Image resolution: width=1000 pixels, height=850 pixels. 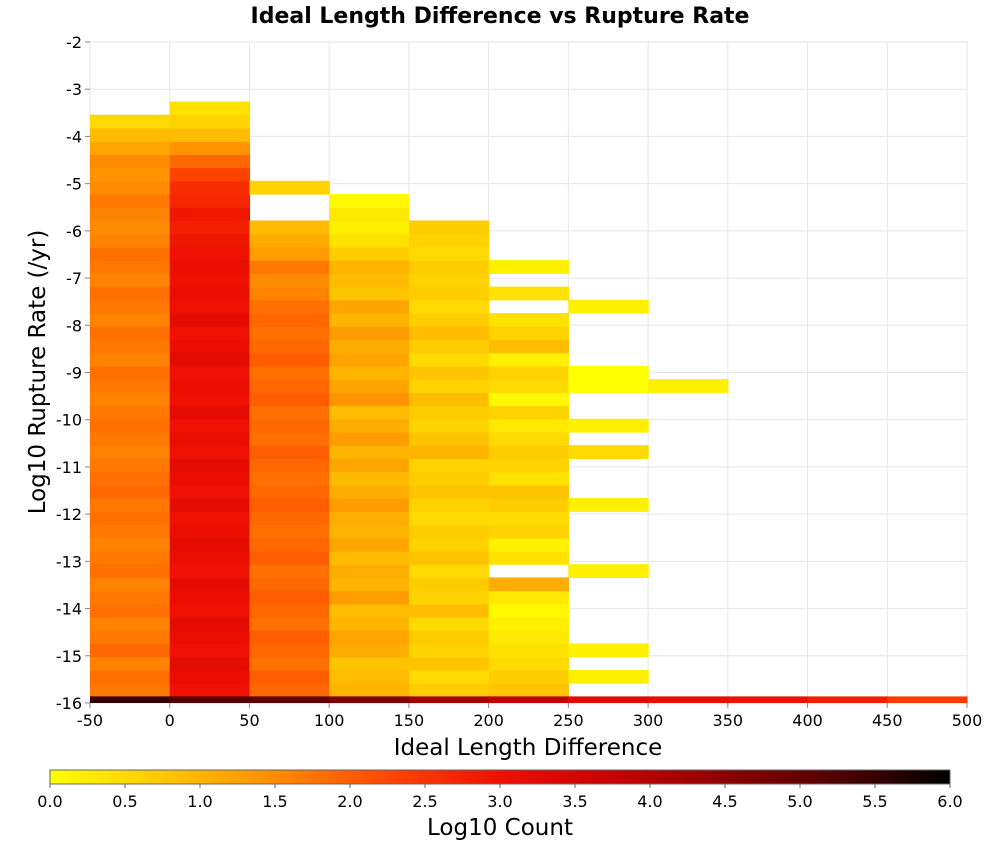 What do you see at coordinates (74, 278) in the screenshot?
I see `y-tick-label: -7` at bounding box center [74, 278].